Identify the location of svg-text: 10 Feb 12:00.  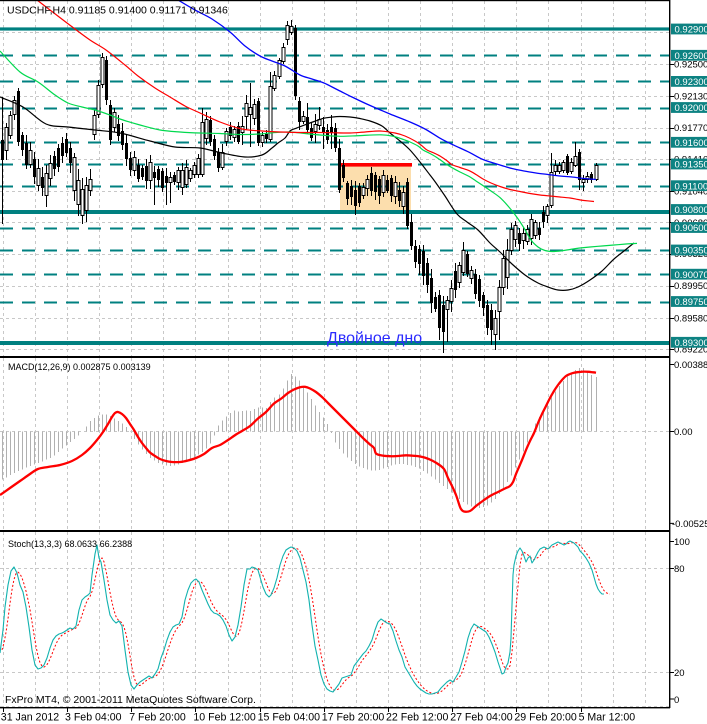
(224, 718).